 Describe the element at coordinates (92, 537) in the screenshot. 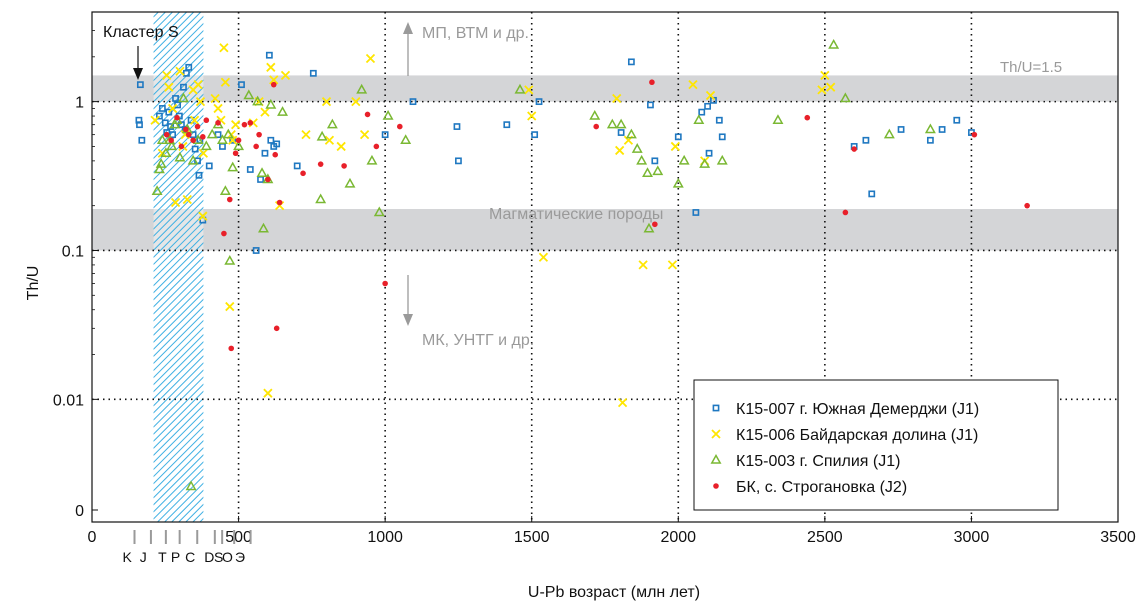

I see `x-tick-label: 0` at that location.